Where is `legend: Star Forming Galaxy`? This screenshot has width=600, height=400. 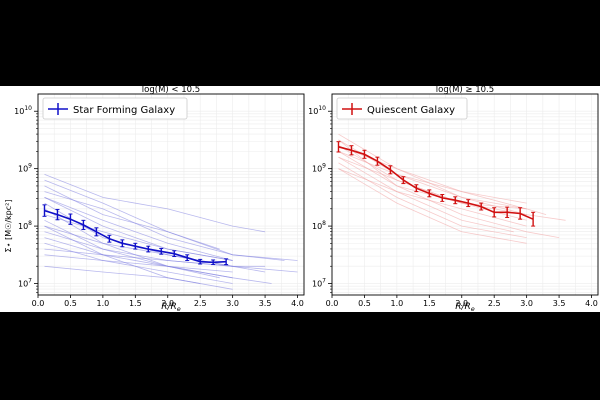
legend: Star Forming Galaxy is located at coordinates (115, 108).